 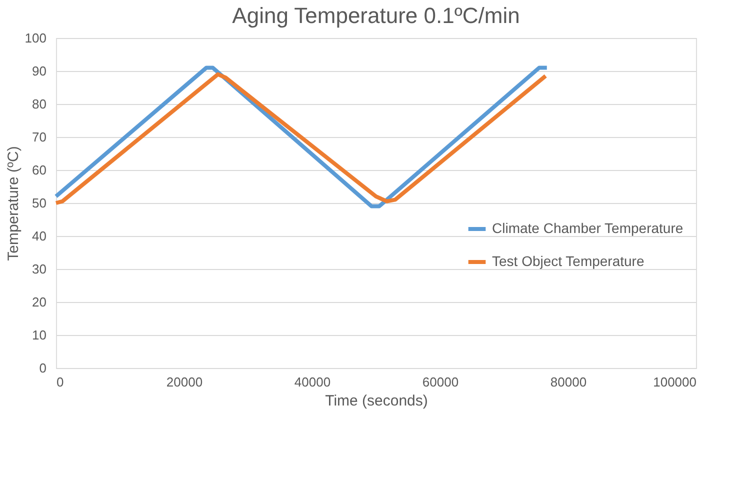 What do you see at coordinates (35, 38) in the screenshot?
I see `y-tick-label: 100` at bounding box center [35, 38].